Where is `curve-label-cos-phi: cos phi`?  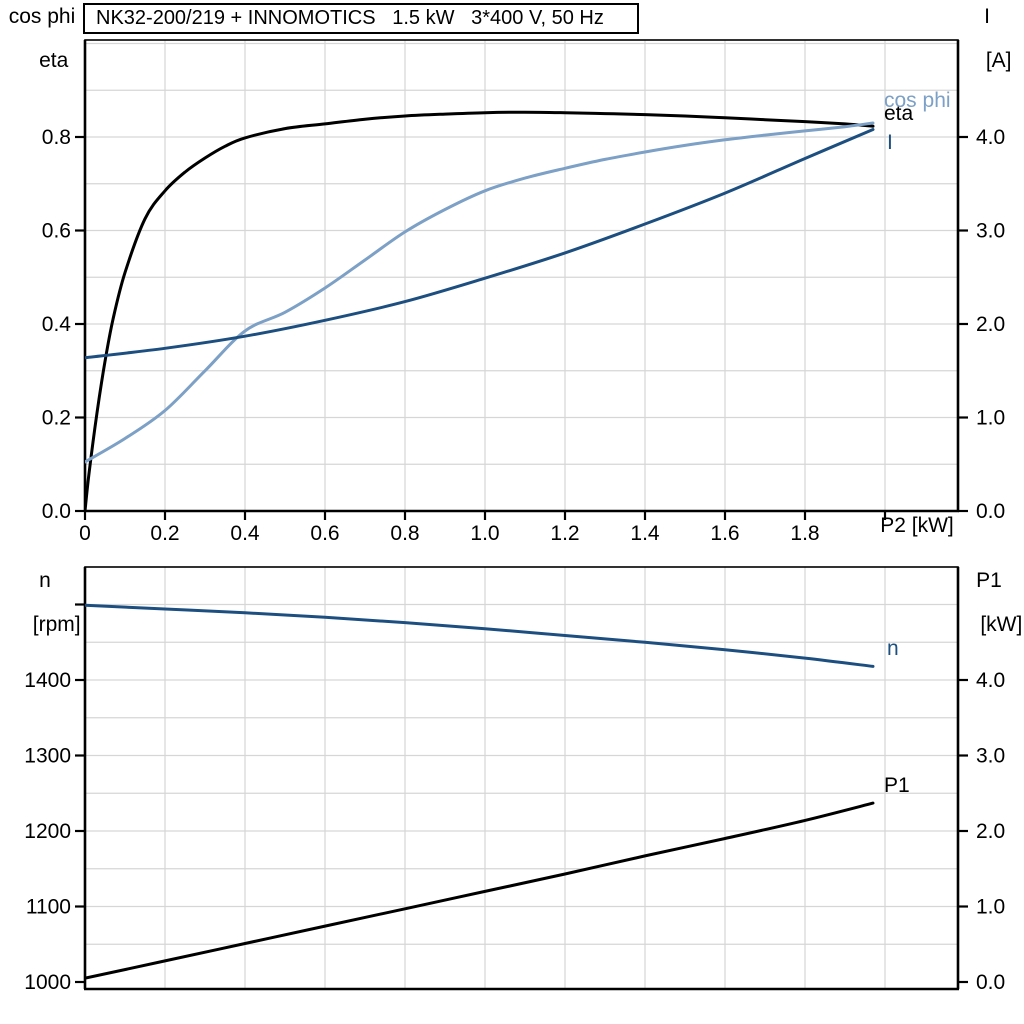
curve-label-cos-phi: cos phi is located at coordinates (917, 100).